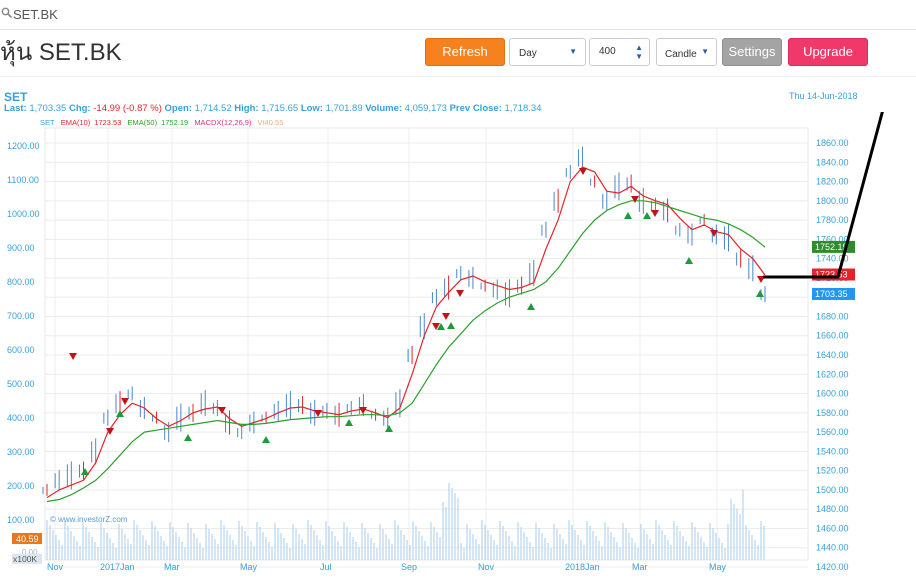 The width and height of the screenshot is (916, 579). I want to click on page-title: หุ้น SET.BK, so click(61, 52).